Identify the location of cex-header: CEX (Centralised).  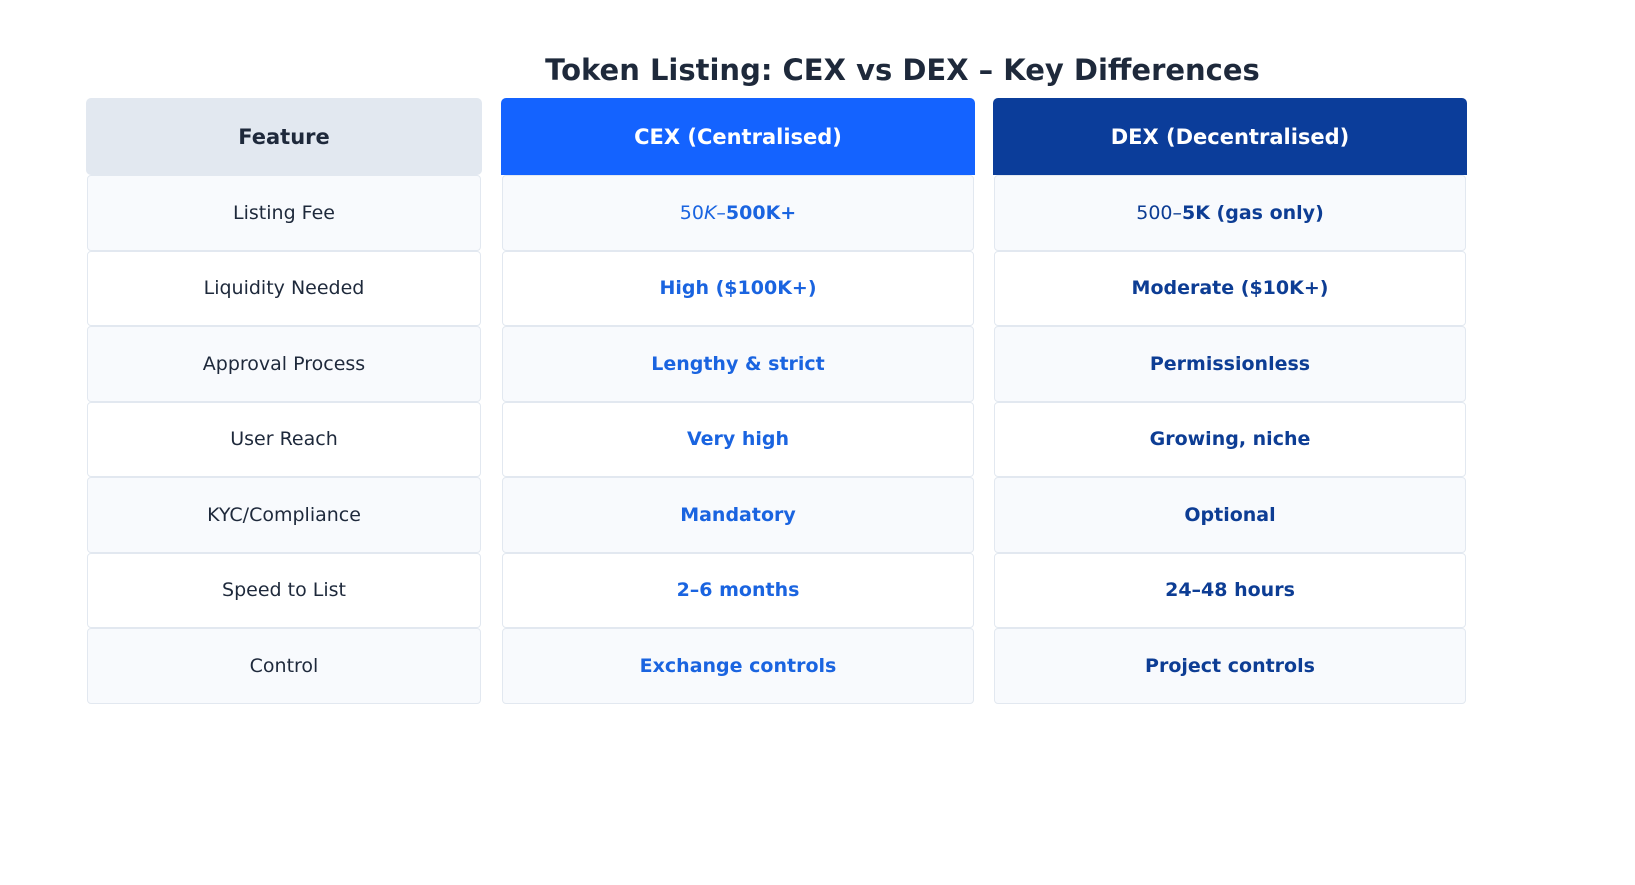
(738, 136).